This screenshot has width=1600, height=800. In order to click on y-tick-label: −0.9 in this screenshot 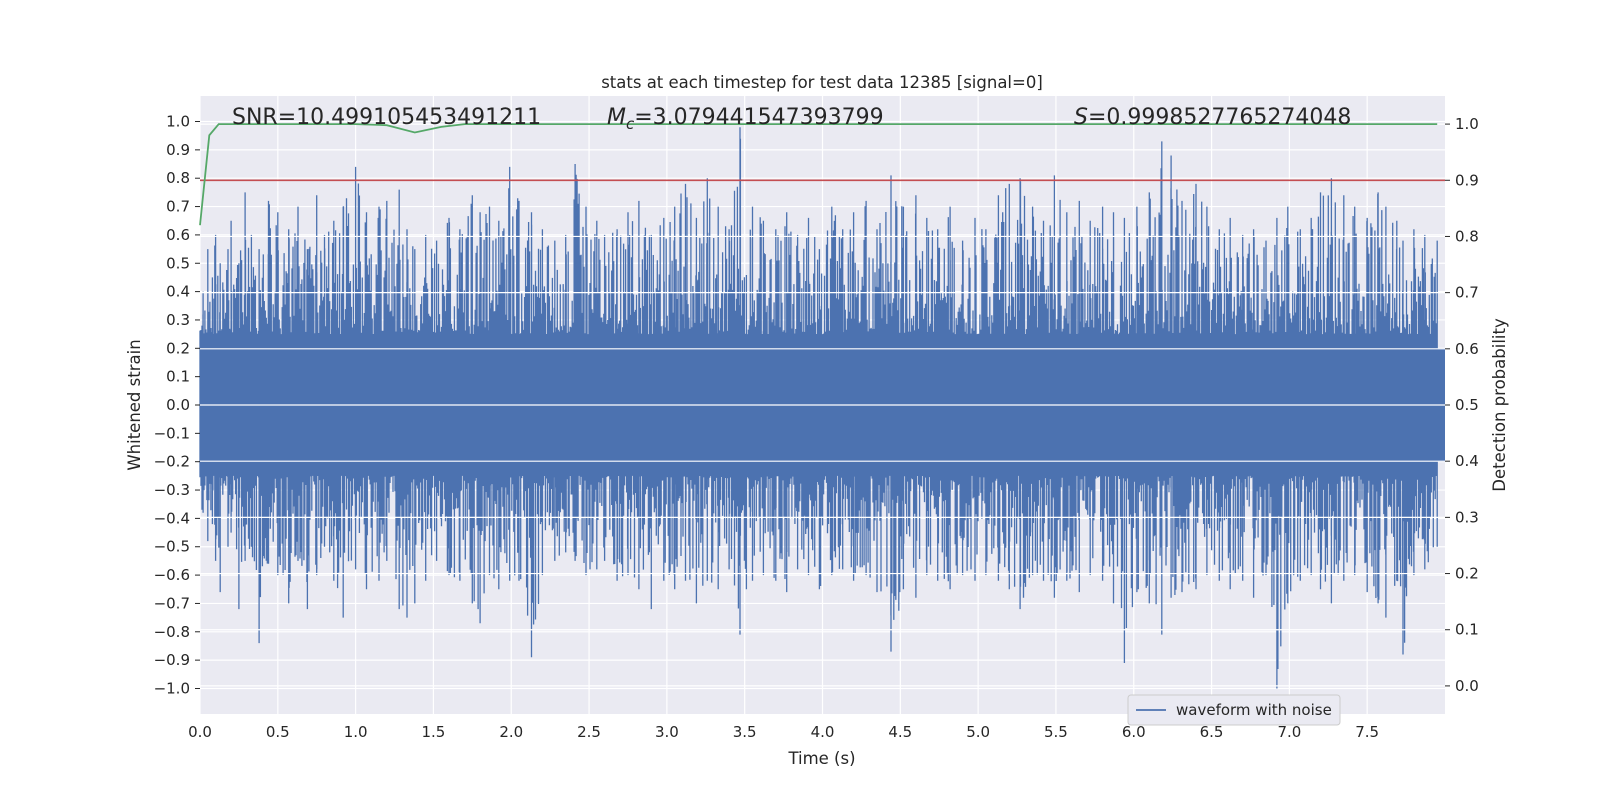, I will do `click(172, 660)`.